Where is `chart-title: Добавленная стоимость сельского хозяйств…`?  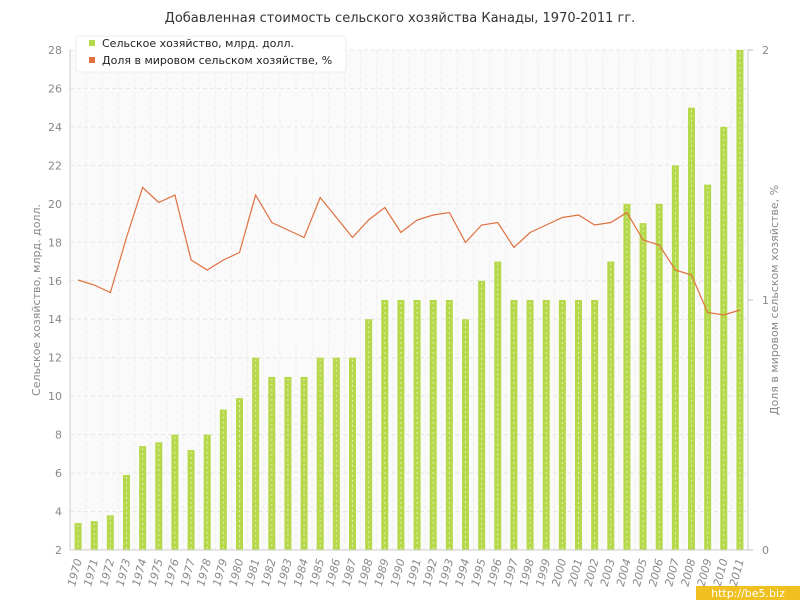 chart-title: Добавленная стоимость сельского хозяйств… is located at coordinates (400, 18).